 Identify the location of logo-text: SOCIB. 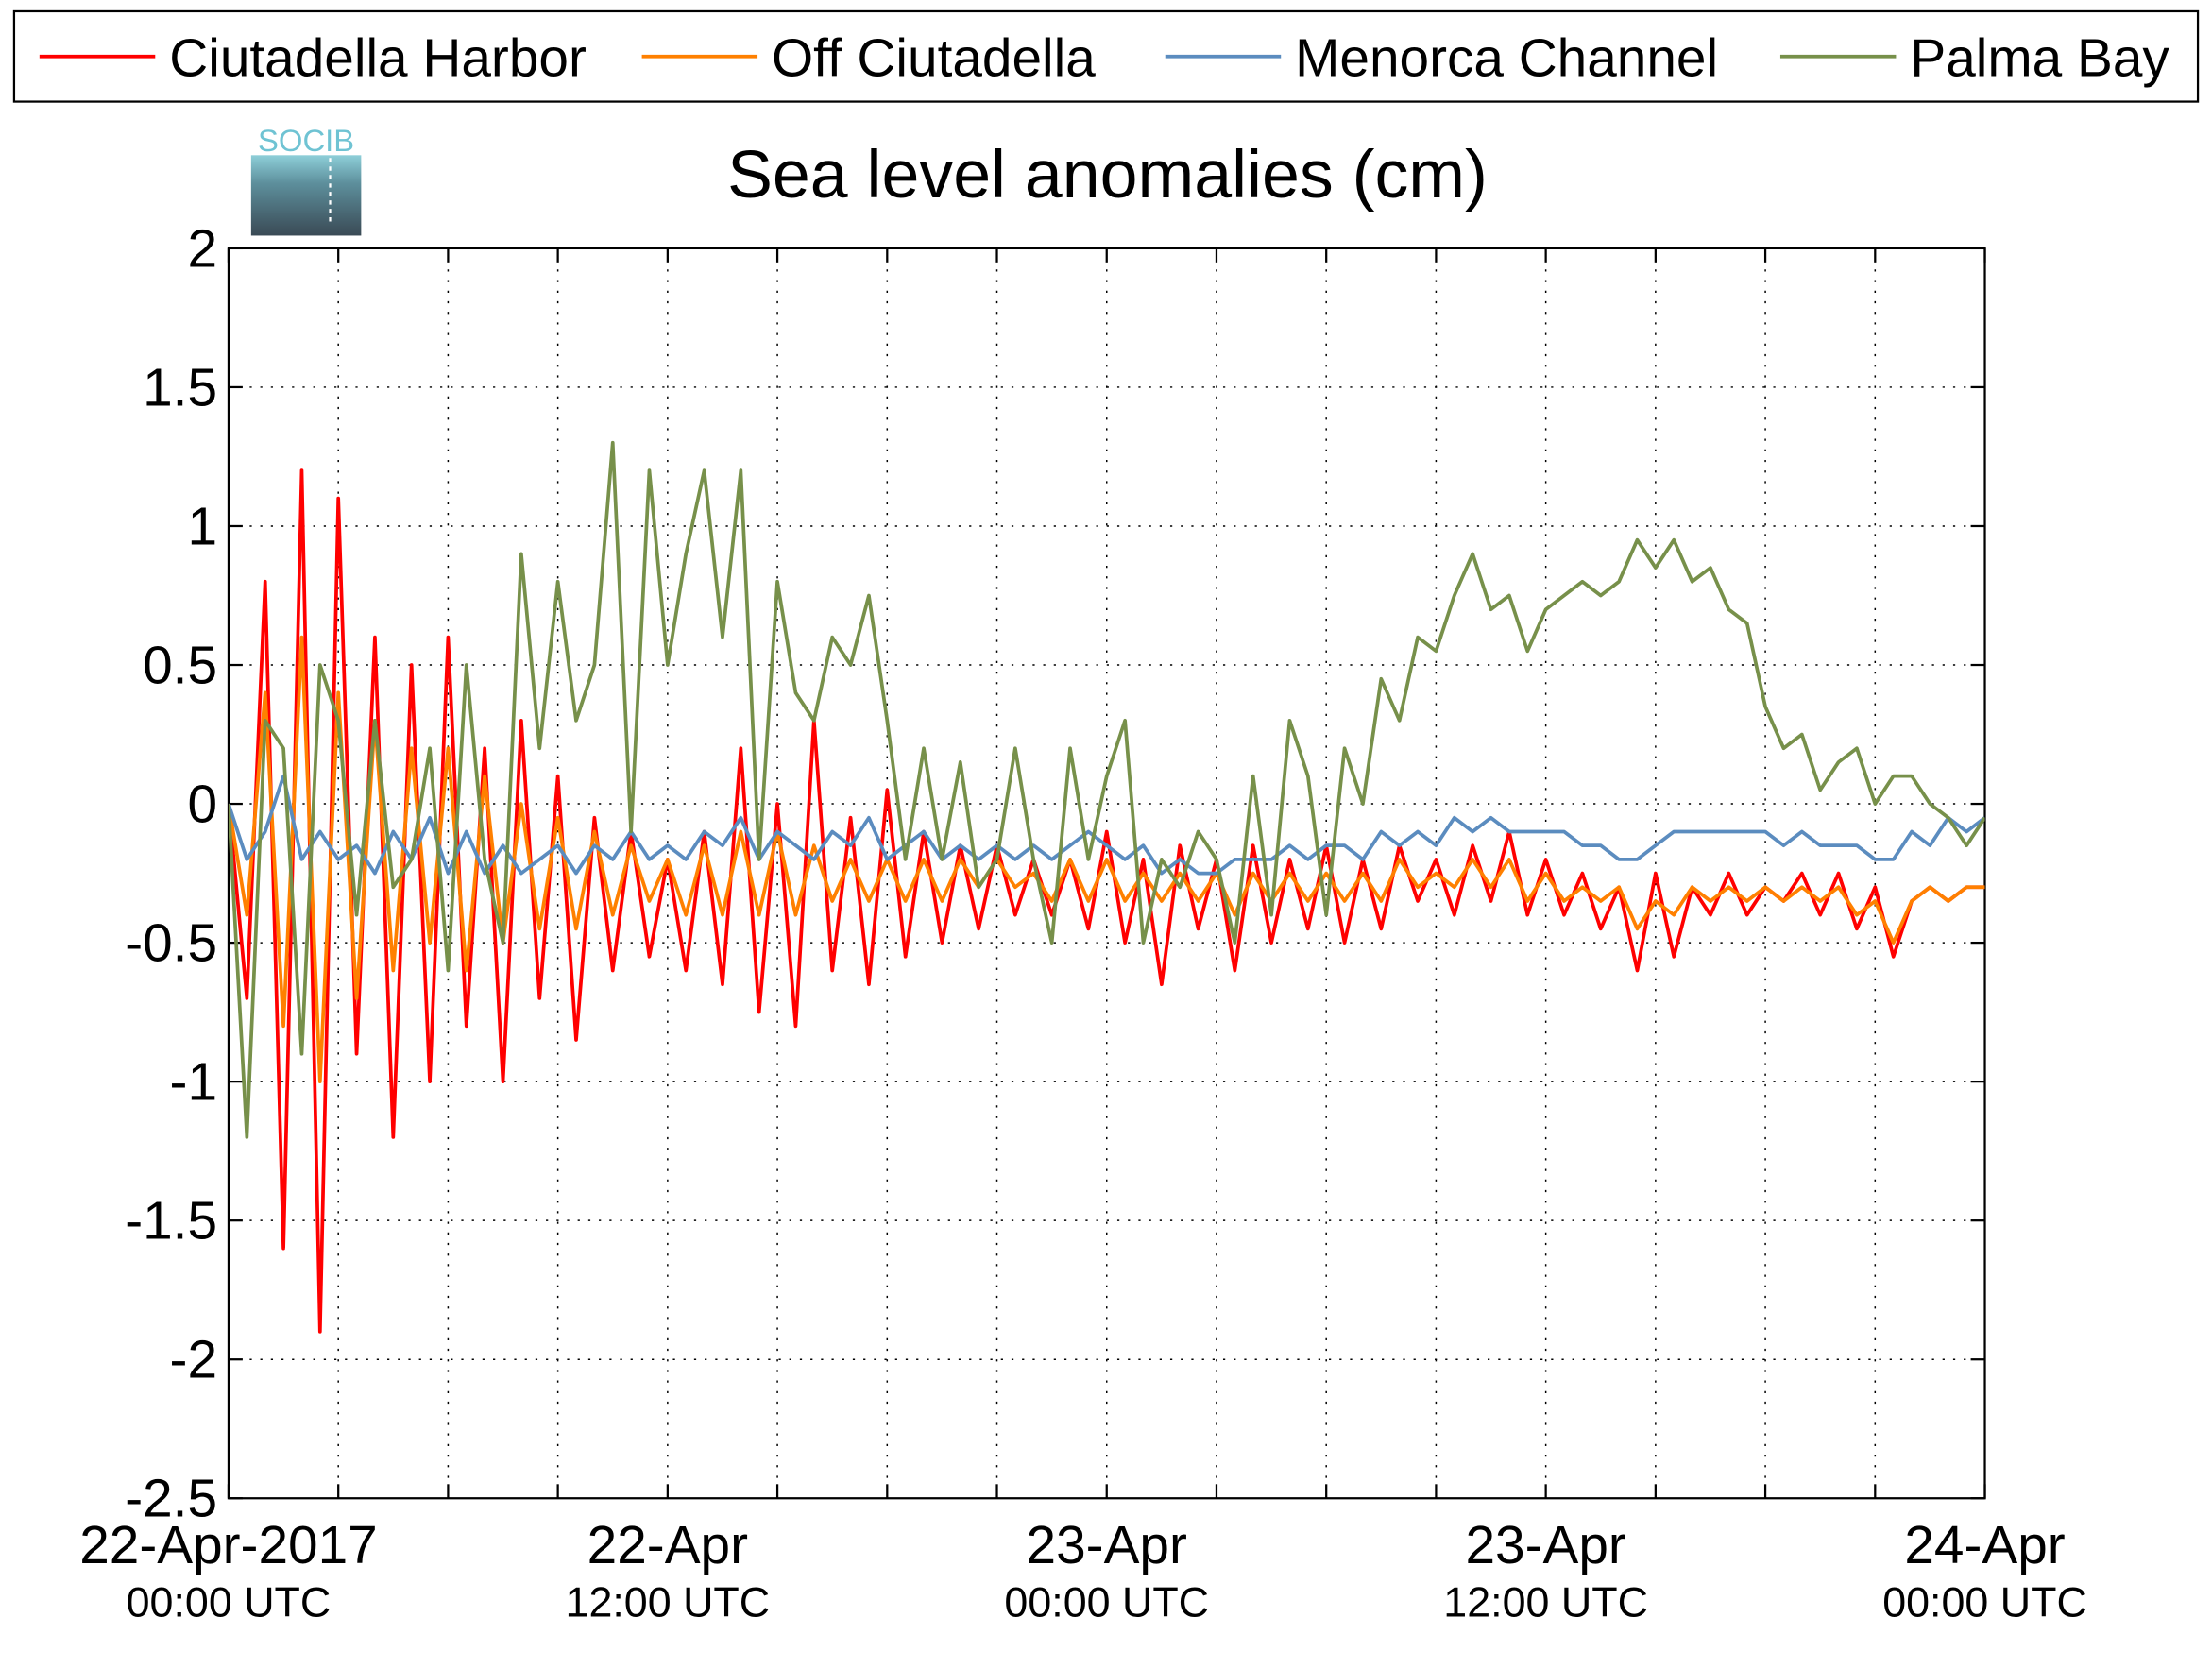
(306, 141).